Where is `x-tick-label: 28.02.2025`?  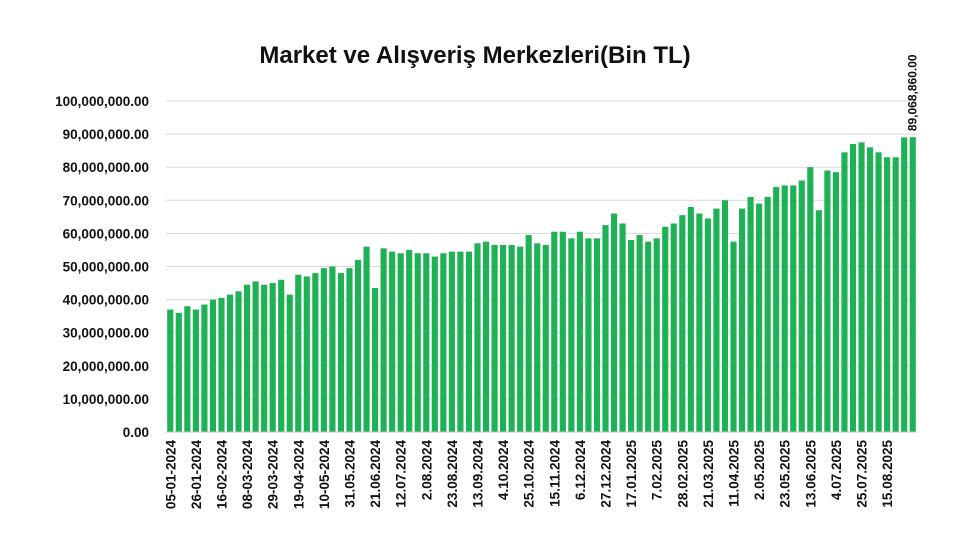 x-tick-label: 28.02.2025 is located at coordinates (682, 474).